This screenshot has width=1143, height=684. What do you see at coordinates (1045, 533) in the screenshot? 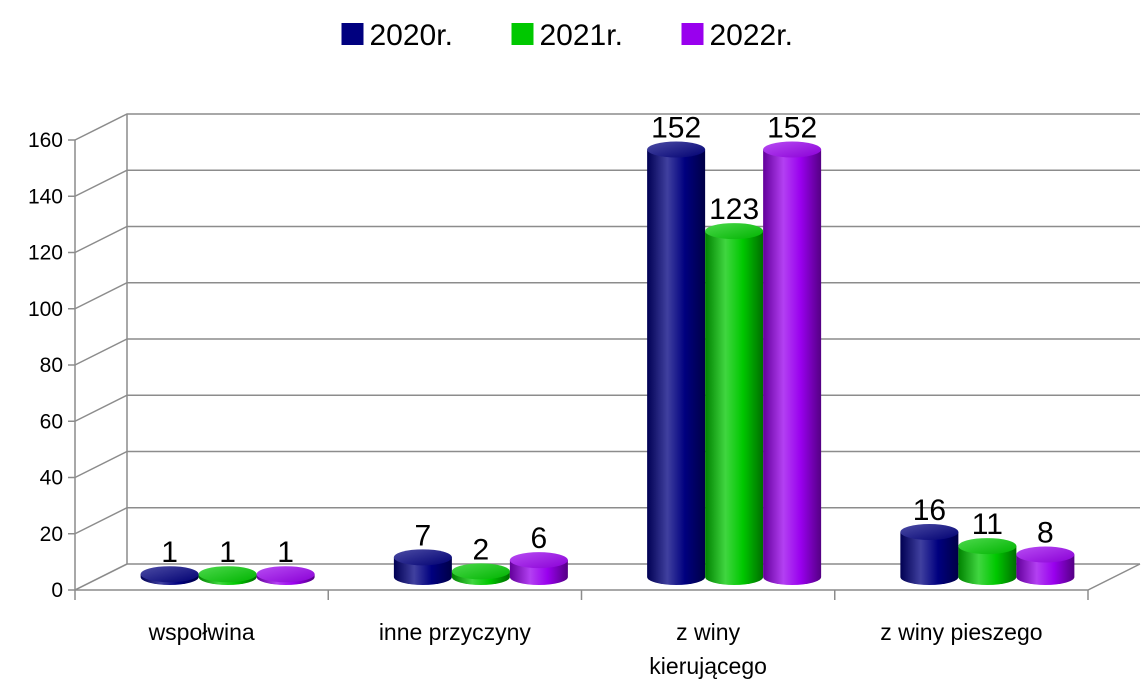
I see `data-label: 8` at bounding box center [1045, 533].